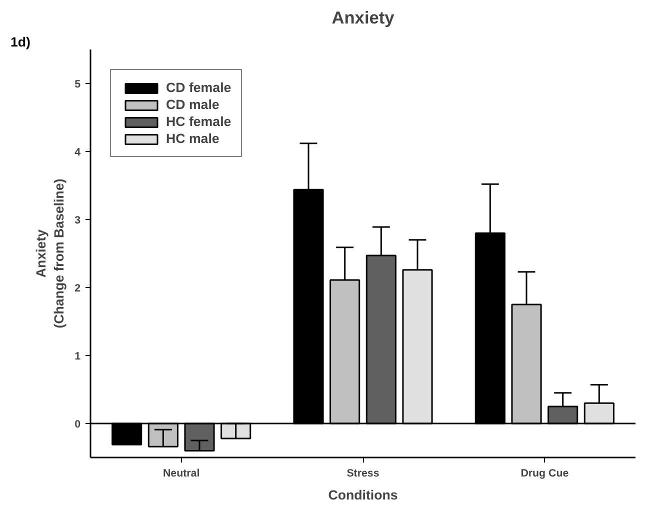 This screenshot has width=650, height=514. Describe the element at coordinates (193, 104) in the screenshot. I see `legend-label: CD male` at that location.